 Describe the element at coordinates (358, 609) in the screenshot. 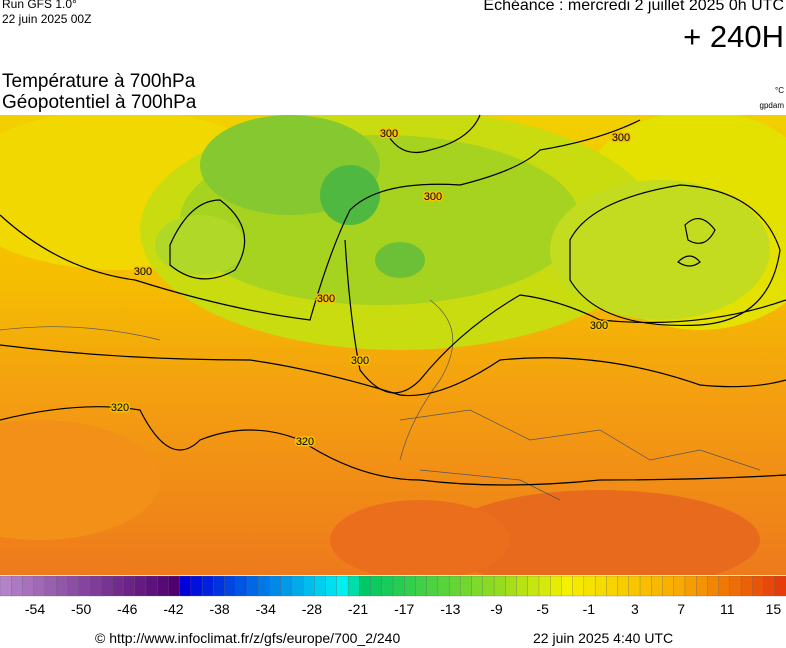

I see `colorbar-label: -21` at that location.